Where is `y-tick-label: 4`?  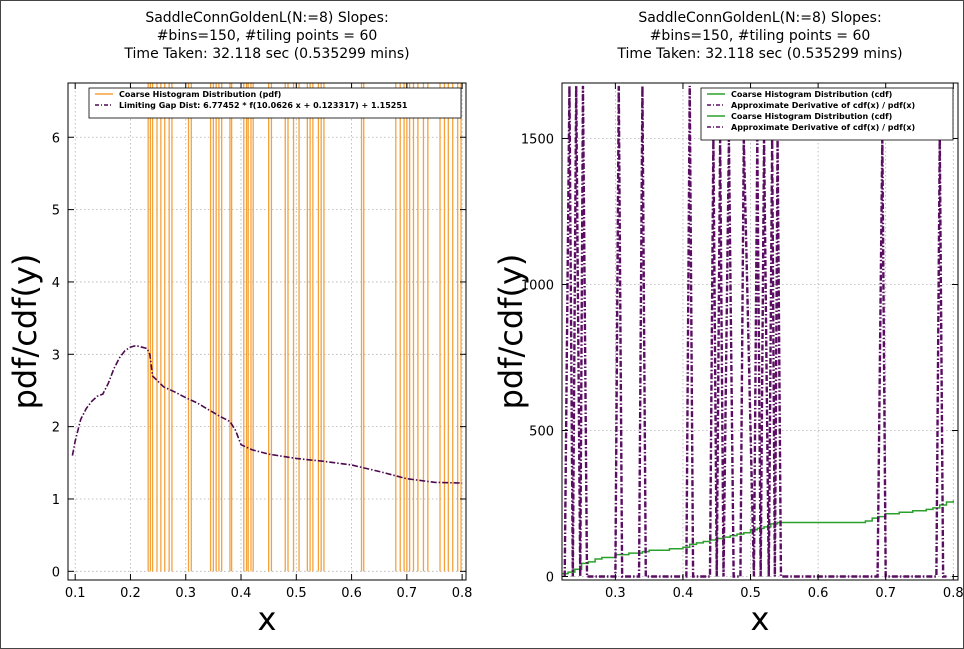 y-tick-label: 4 is located at coordinates (56, 283).